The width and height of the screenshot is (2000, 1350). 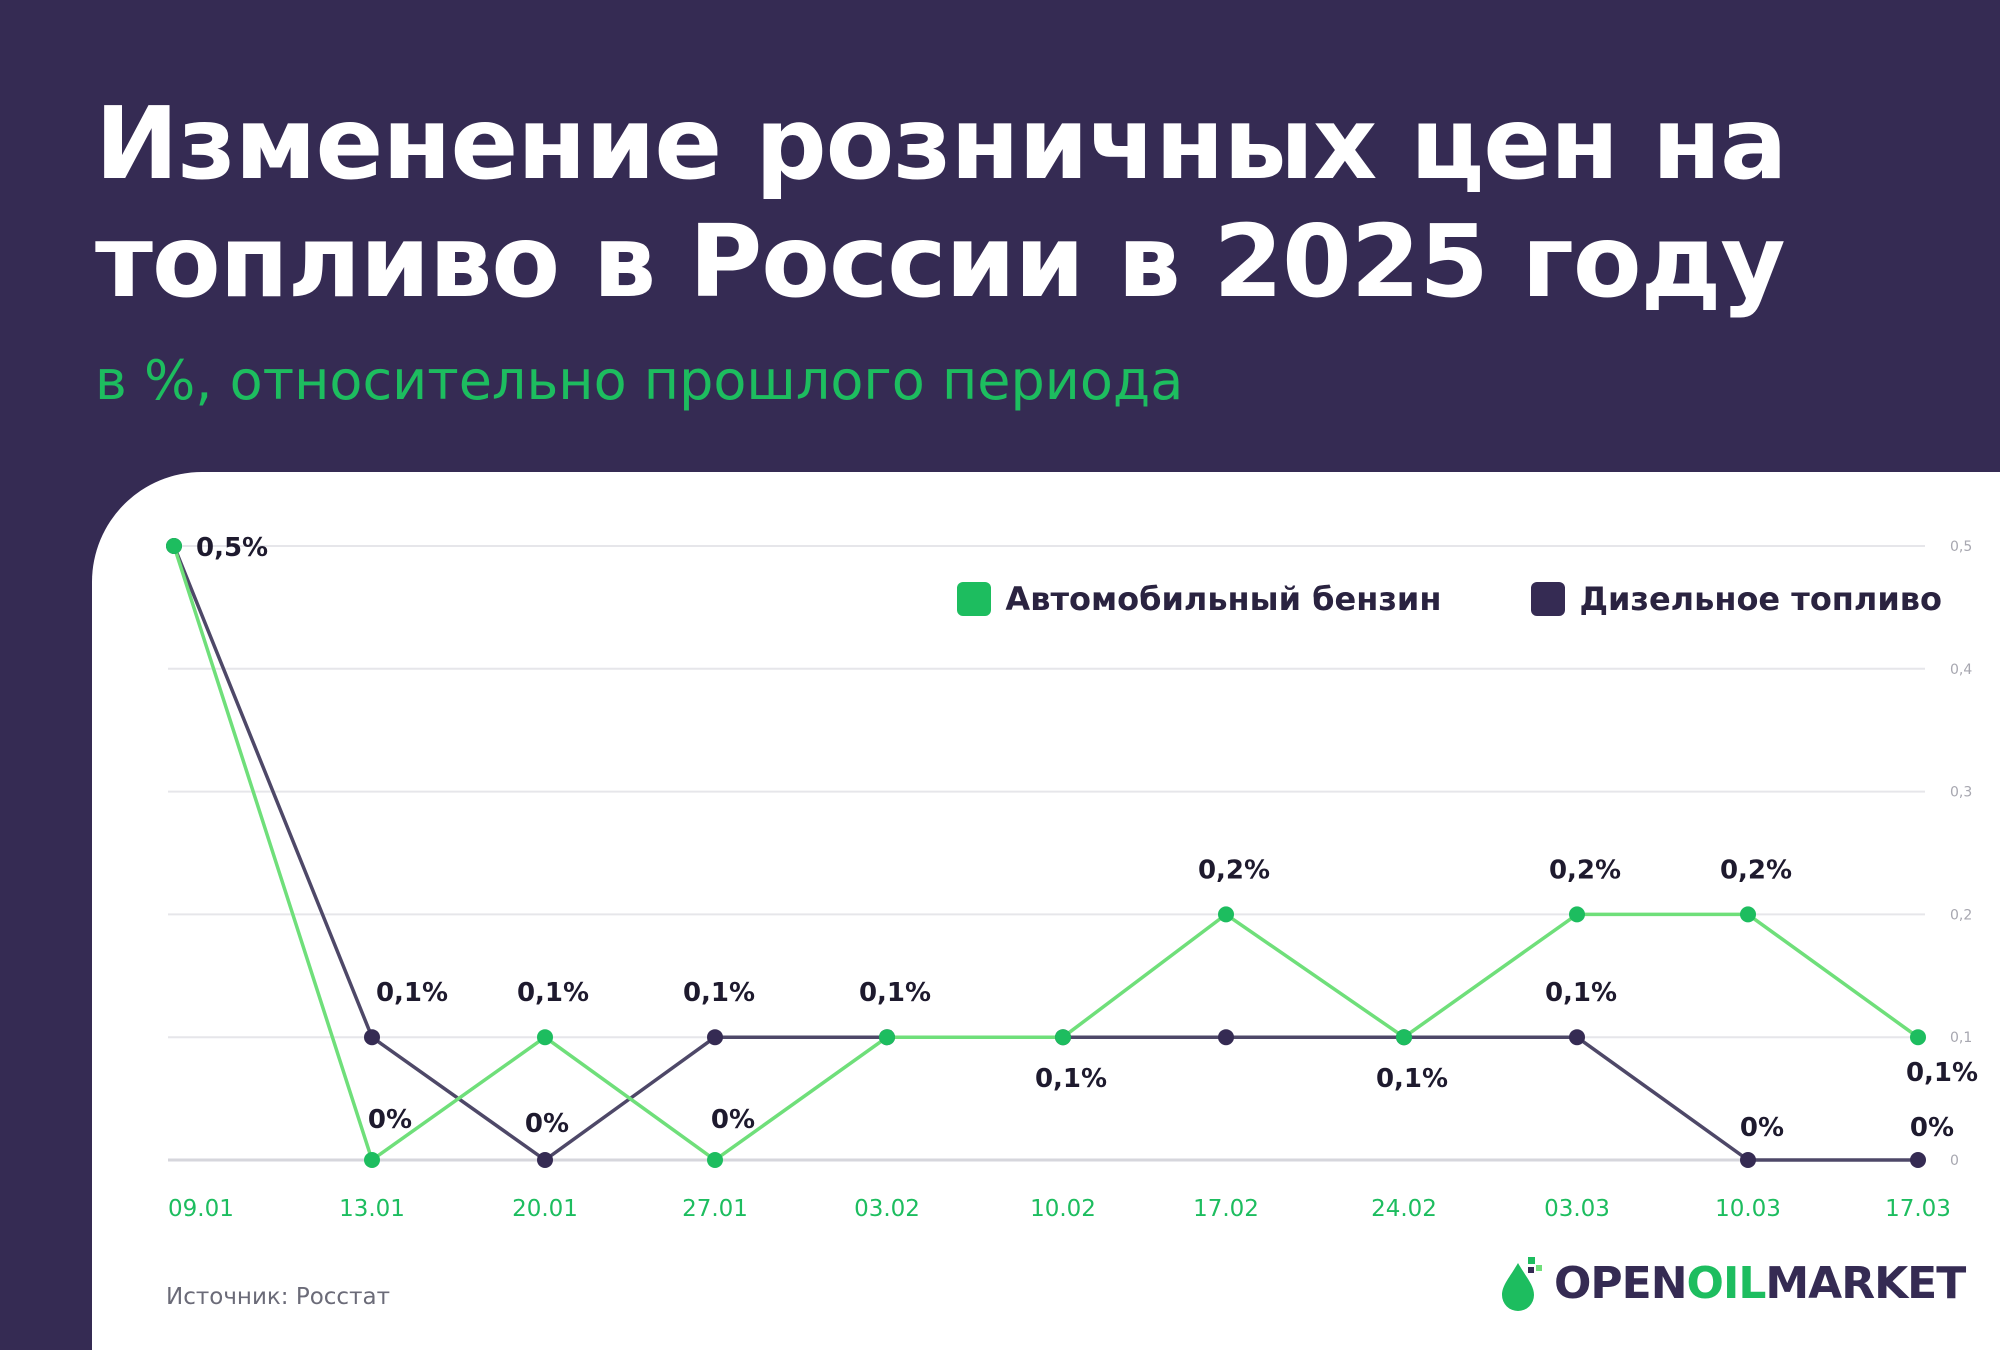 I want to click on oil-drop-icon, so click(x=1522, y=1284).